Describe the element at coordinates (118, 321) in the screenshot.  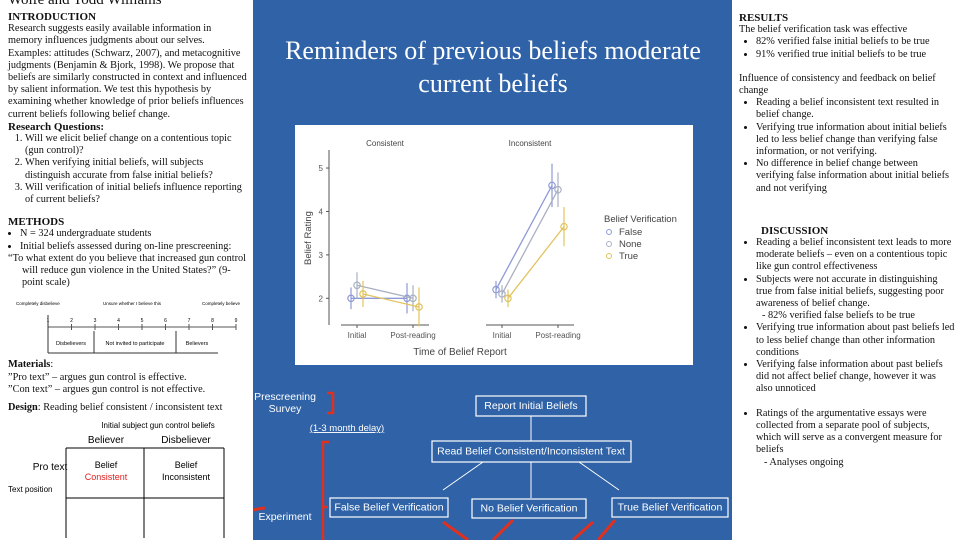
I see `scale-number: 4` at that location.